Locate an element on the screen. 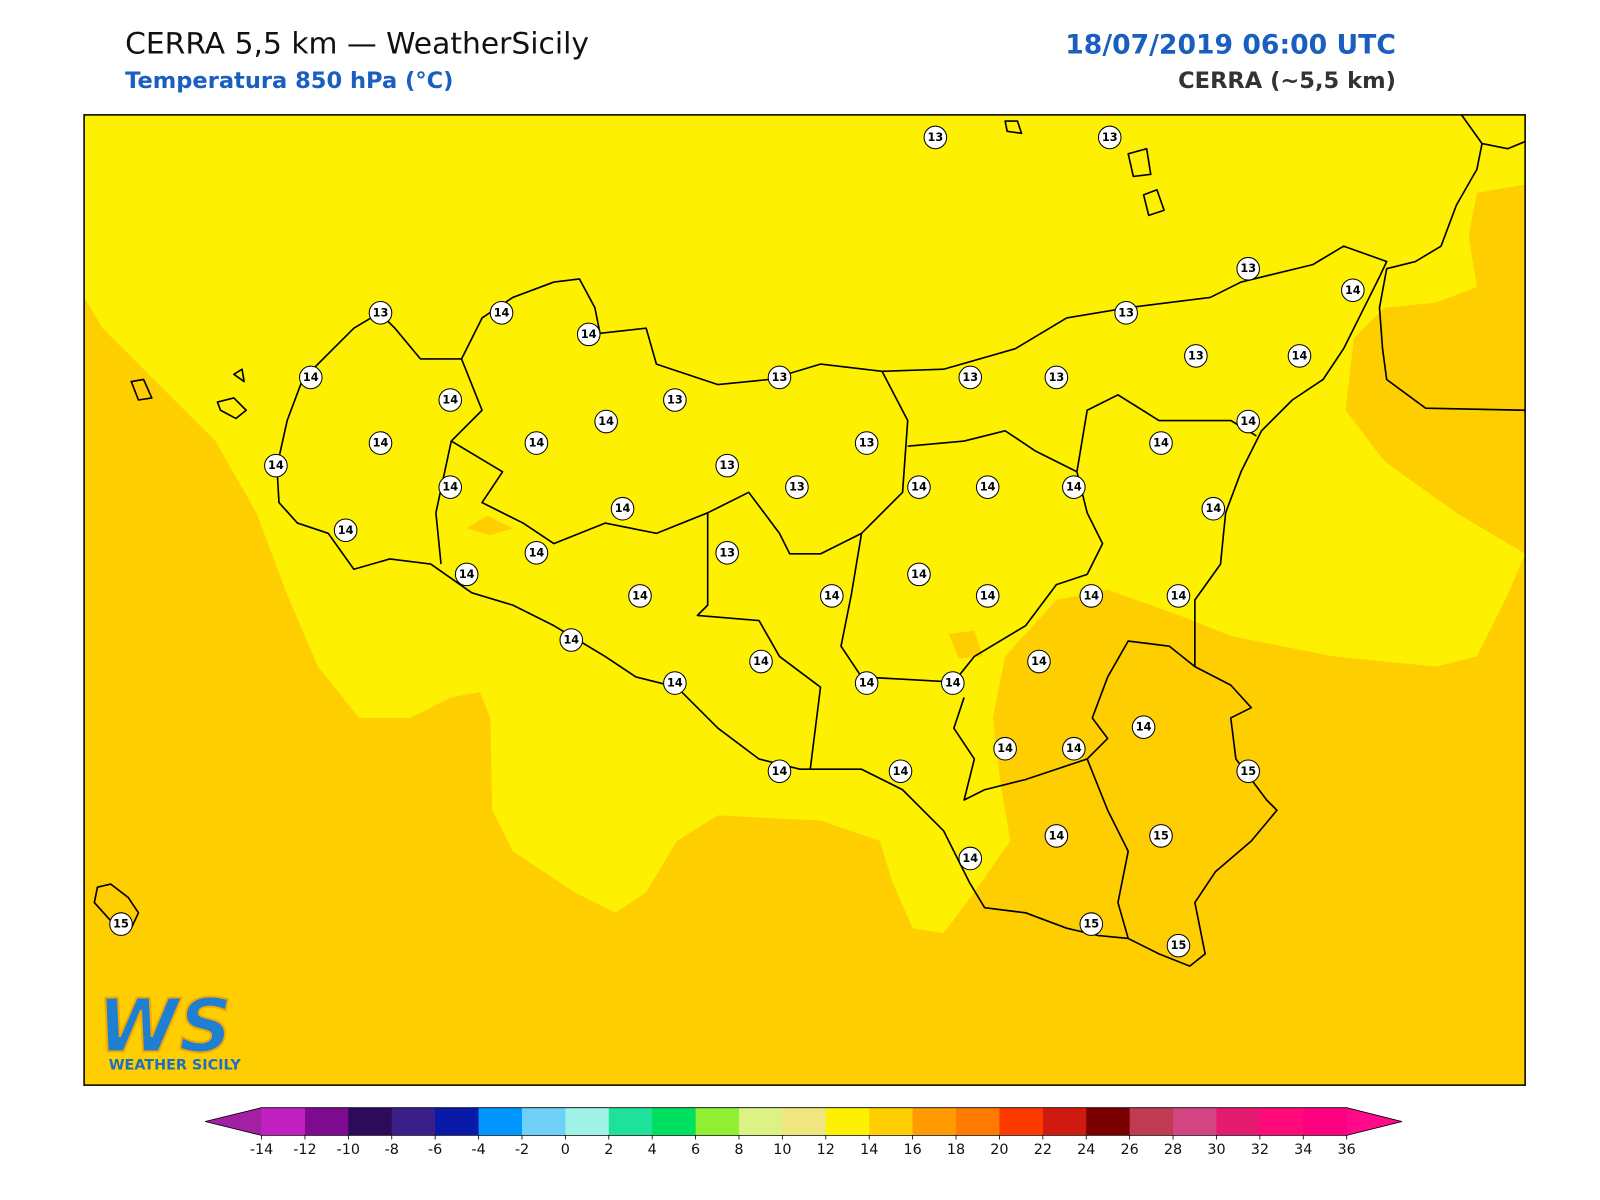  logo: WS WEATHER SICILY is located at coordinates (168, 1027).